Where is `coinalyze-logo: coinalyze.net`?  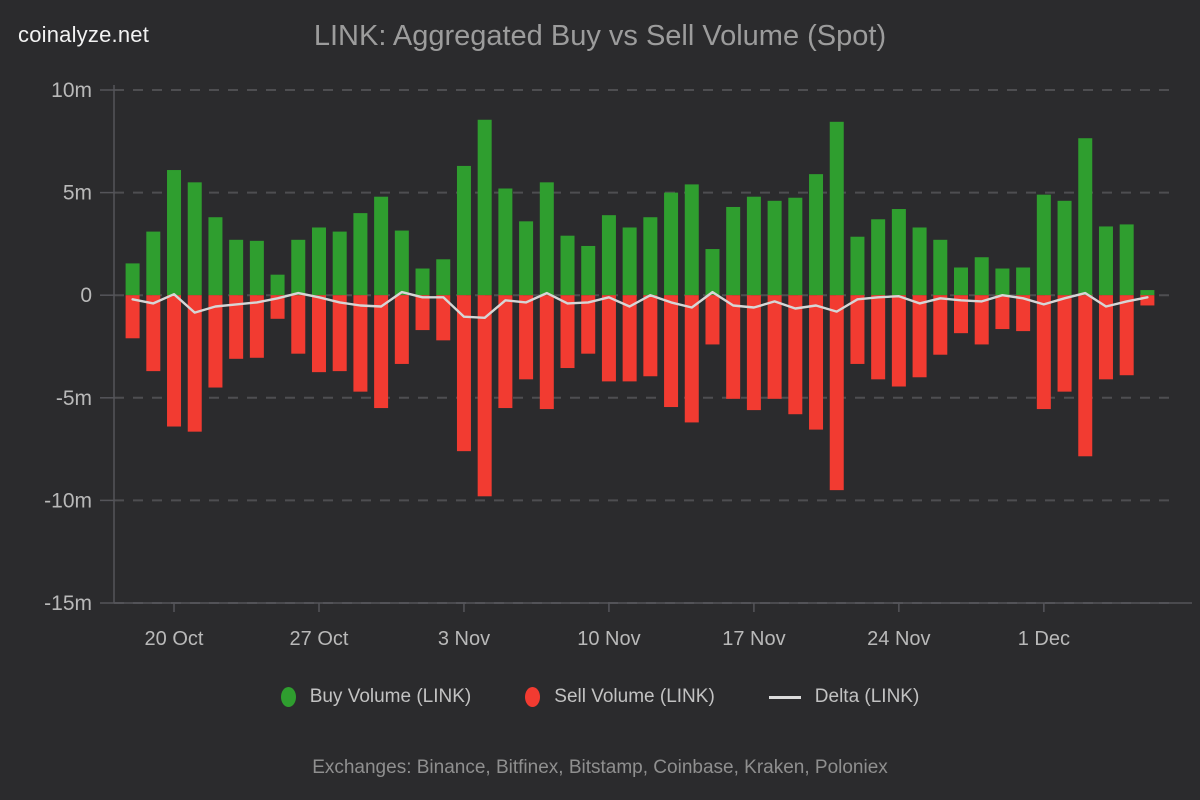 coinalyze-logo: coinalyze.net is located at coordinates (84, 34).